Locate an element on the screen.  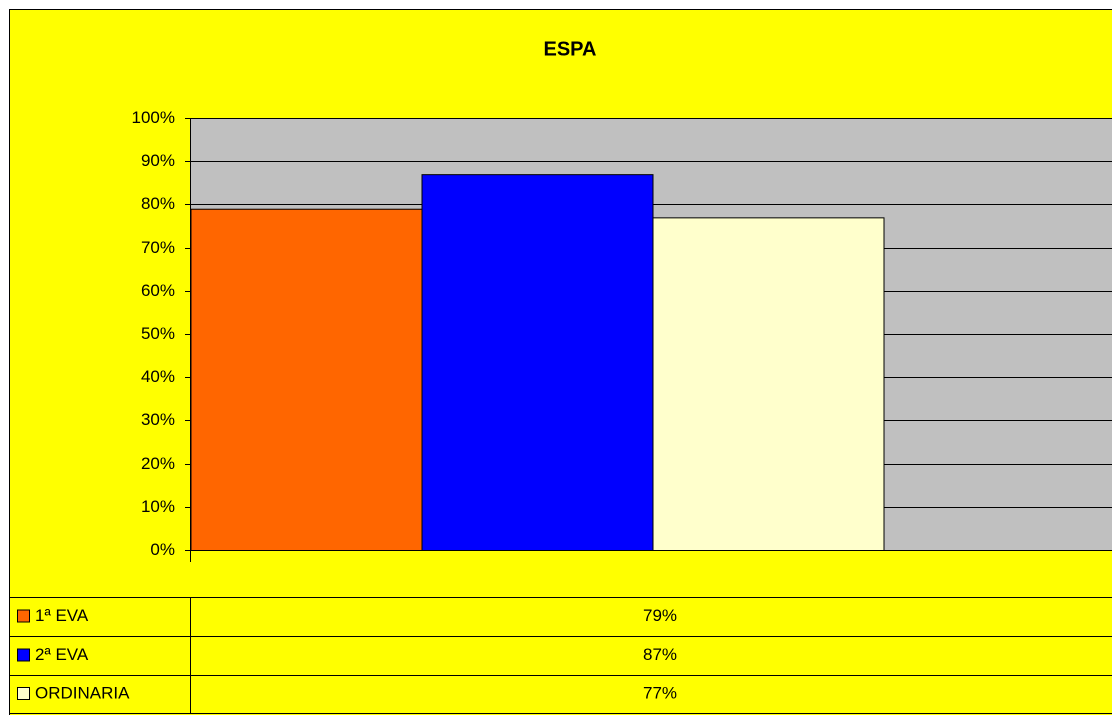
y-tick-label: 10% is located at coordinates (158, 506).